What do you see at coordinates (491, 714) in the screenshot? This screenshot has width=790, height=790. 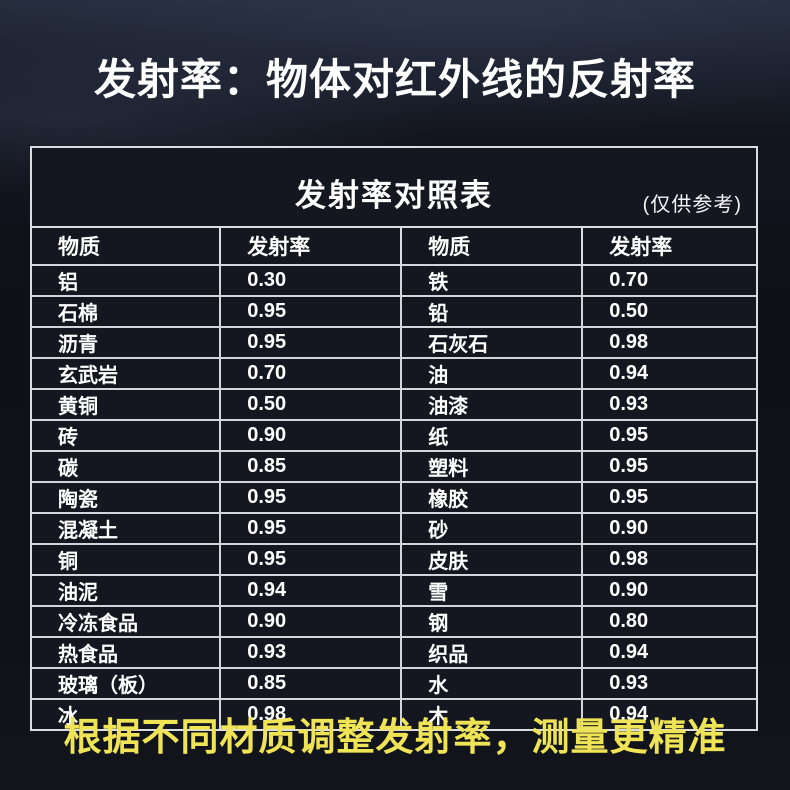 I see `material-cell: 木` at bounding box center [491, 714].